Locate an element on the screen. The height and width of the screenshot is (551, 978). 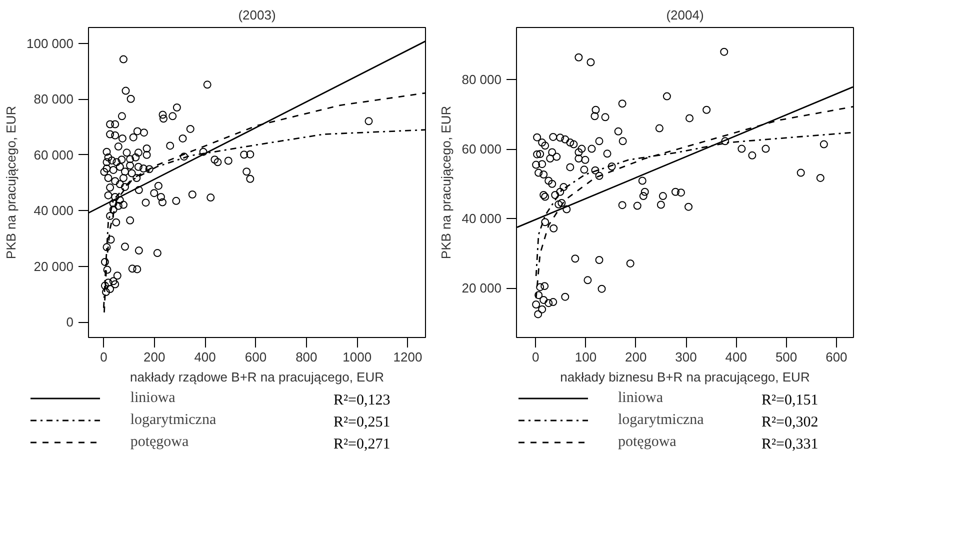
x-tick-label: 300 is located at coordinates (686, 357).